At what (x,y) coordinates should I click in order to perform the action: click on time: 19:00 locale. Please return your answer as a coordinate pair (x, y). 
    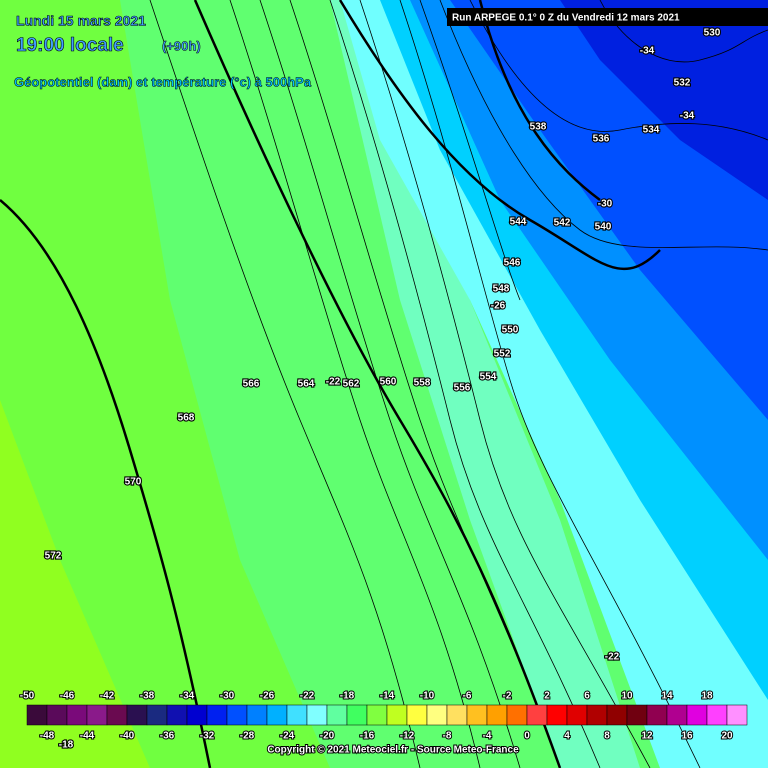
    Looking at the image, I should click on (70, 45).